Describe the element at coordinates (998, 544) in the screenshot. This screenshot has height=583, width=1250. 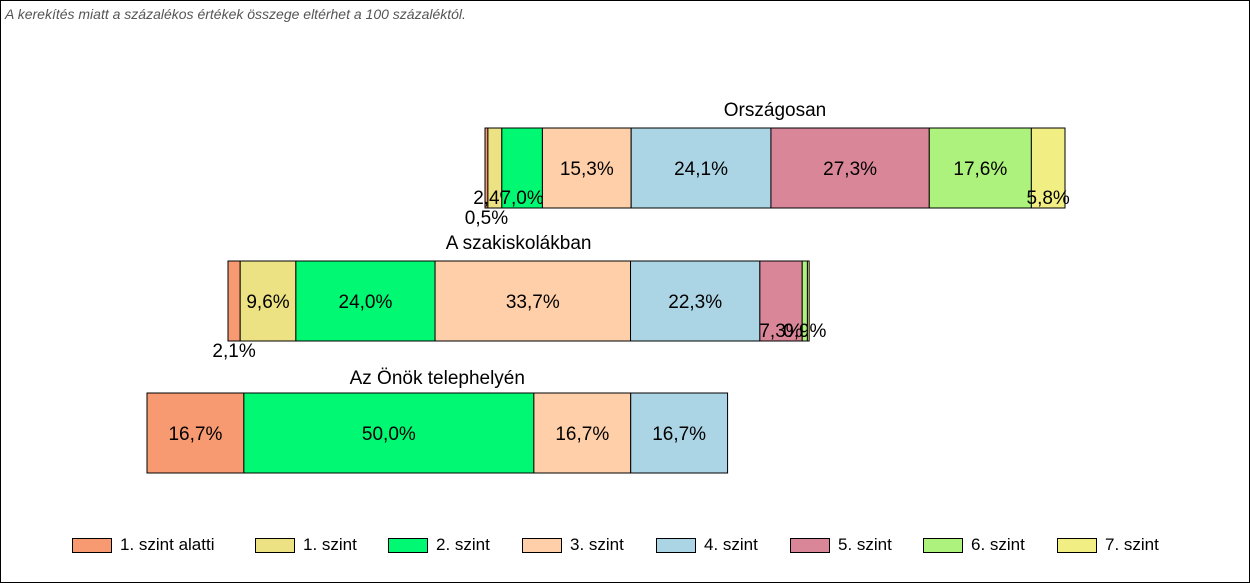
I see `legend-label: 6. szint` at that location.